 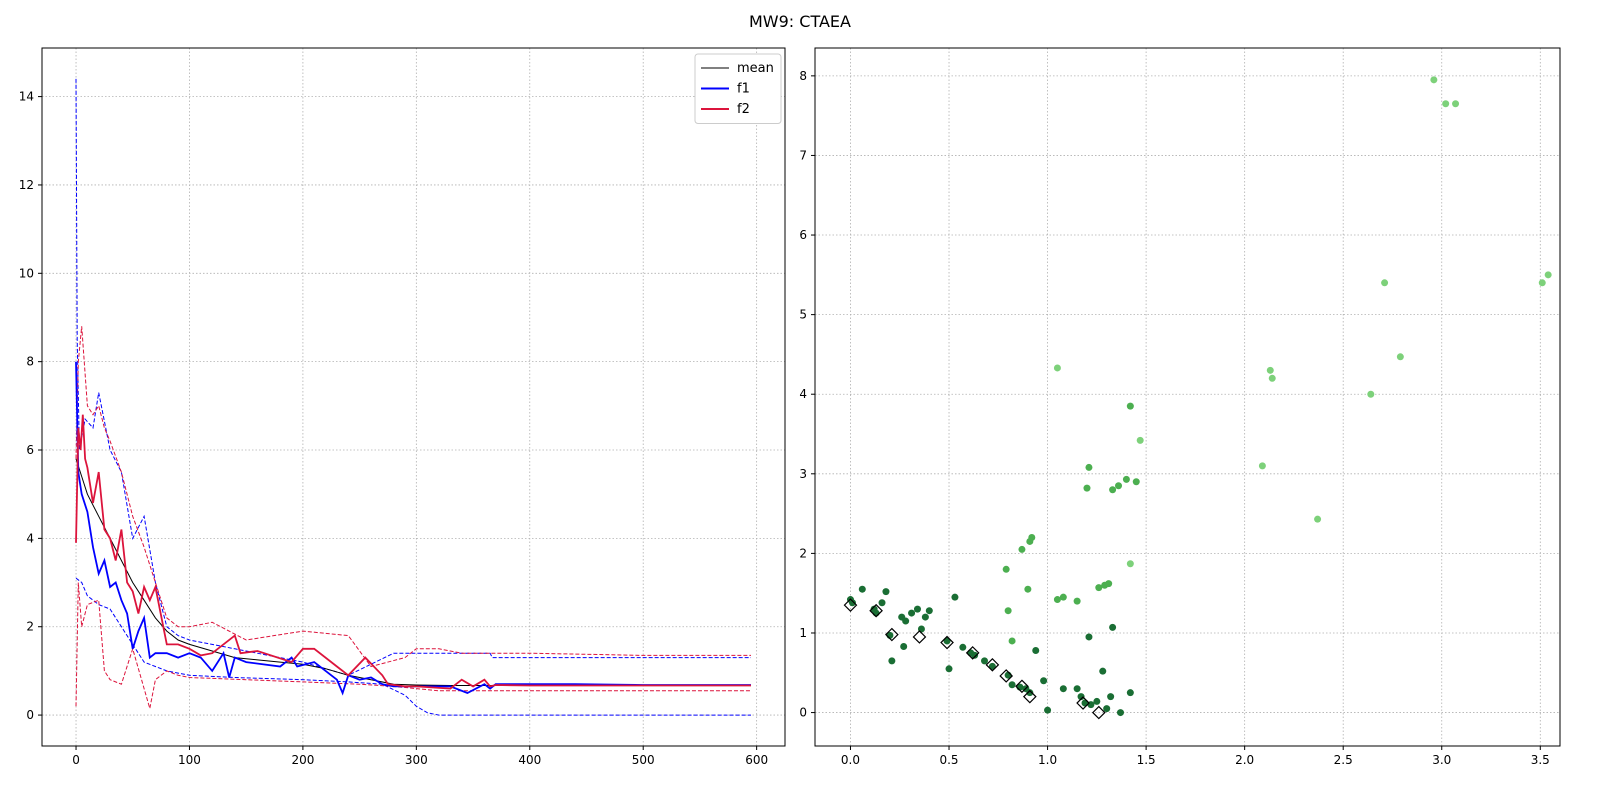 What do you see at coordinates (1441, 760) in the screenshot?
I see `x-tick-label: 3.0` at bounding box center [1441, 760].